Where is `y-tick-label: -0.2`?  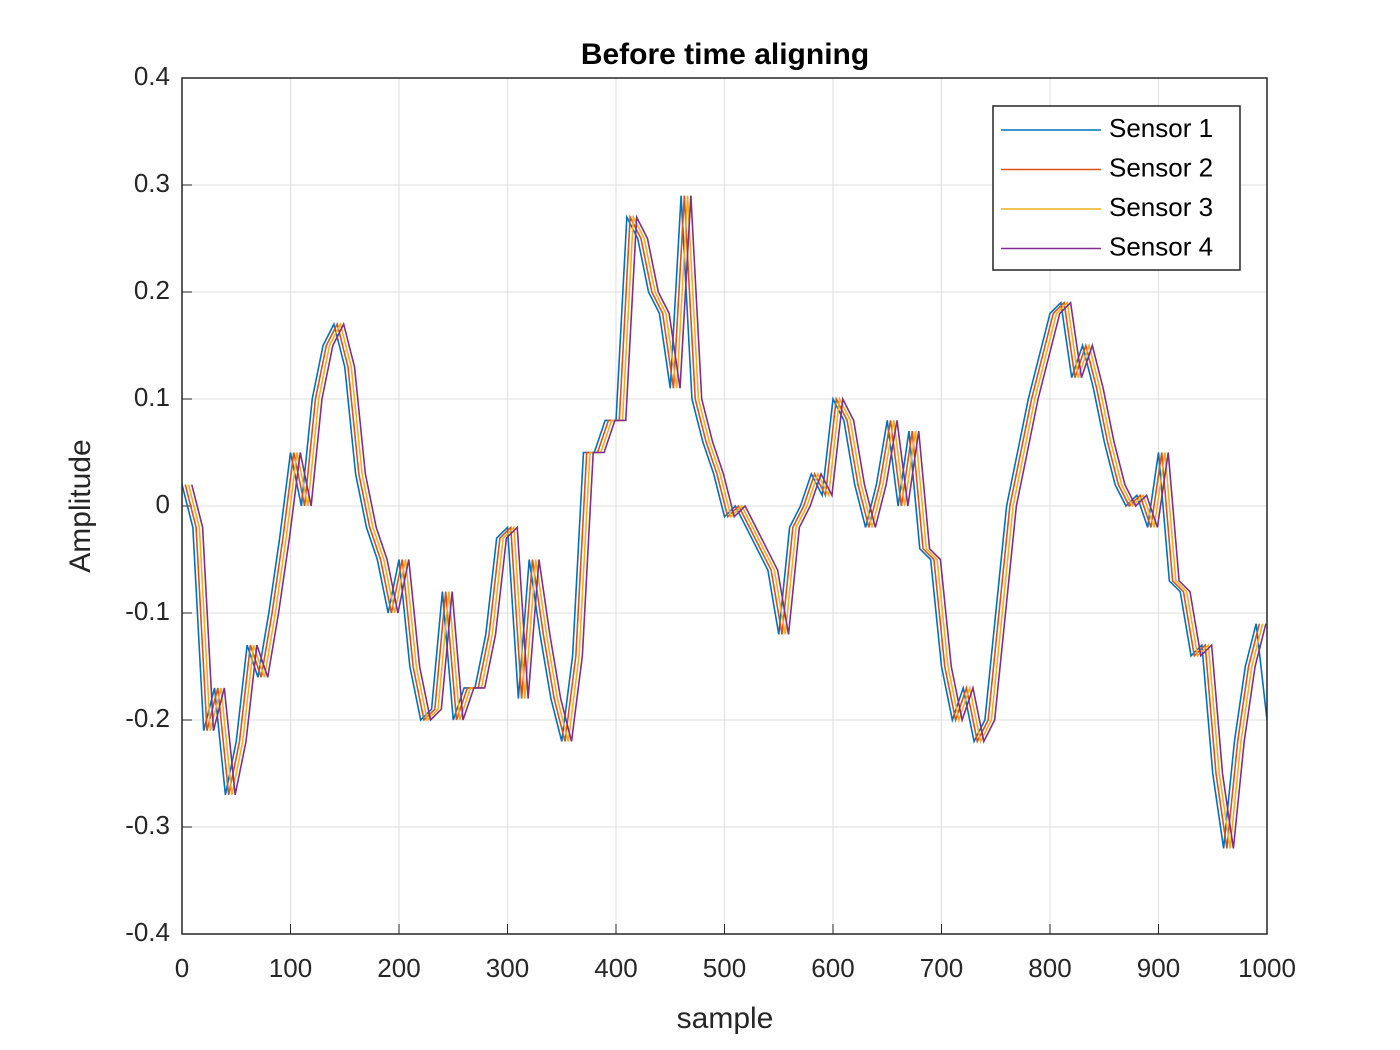
y-tick-label: -0.2 is located at coordinates (147, 718).